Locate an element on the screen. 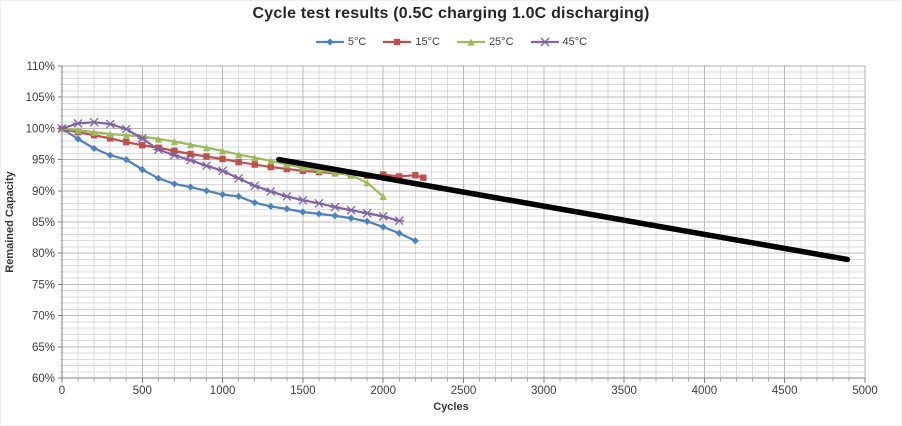  x-tick-label: 4000 is located at coordinates (705, 391).